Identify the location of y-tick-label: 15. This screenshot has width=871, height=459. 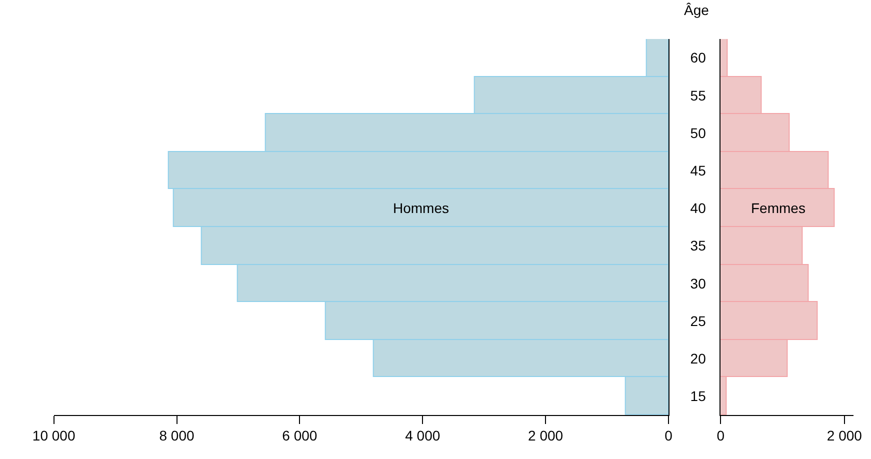
(698, 396).